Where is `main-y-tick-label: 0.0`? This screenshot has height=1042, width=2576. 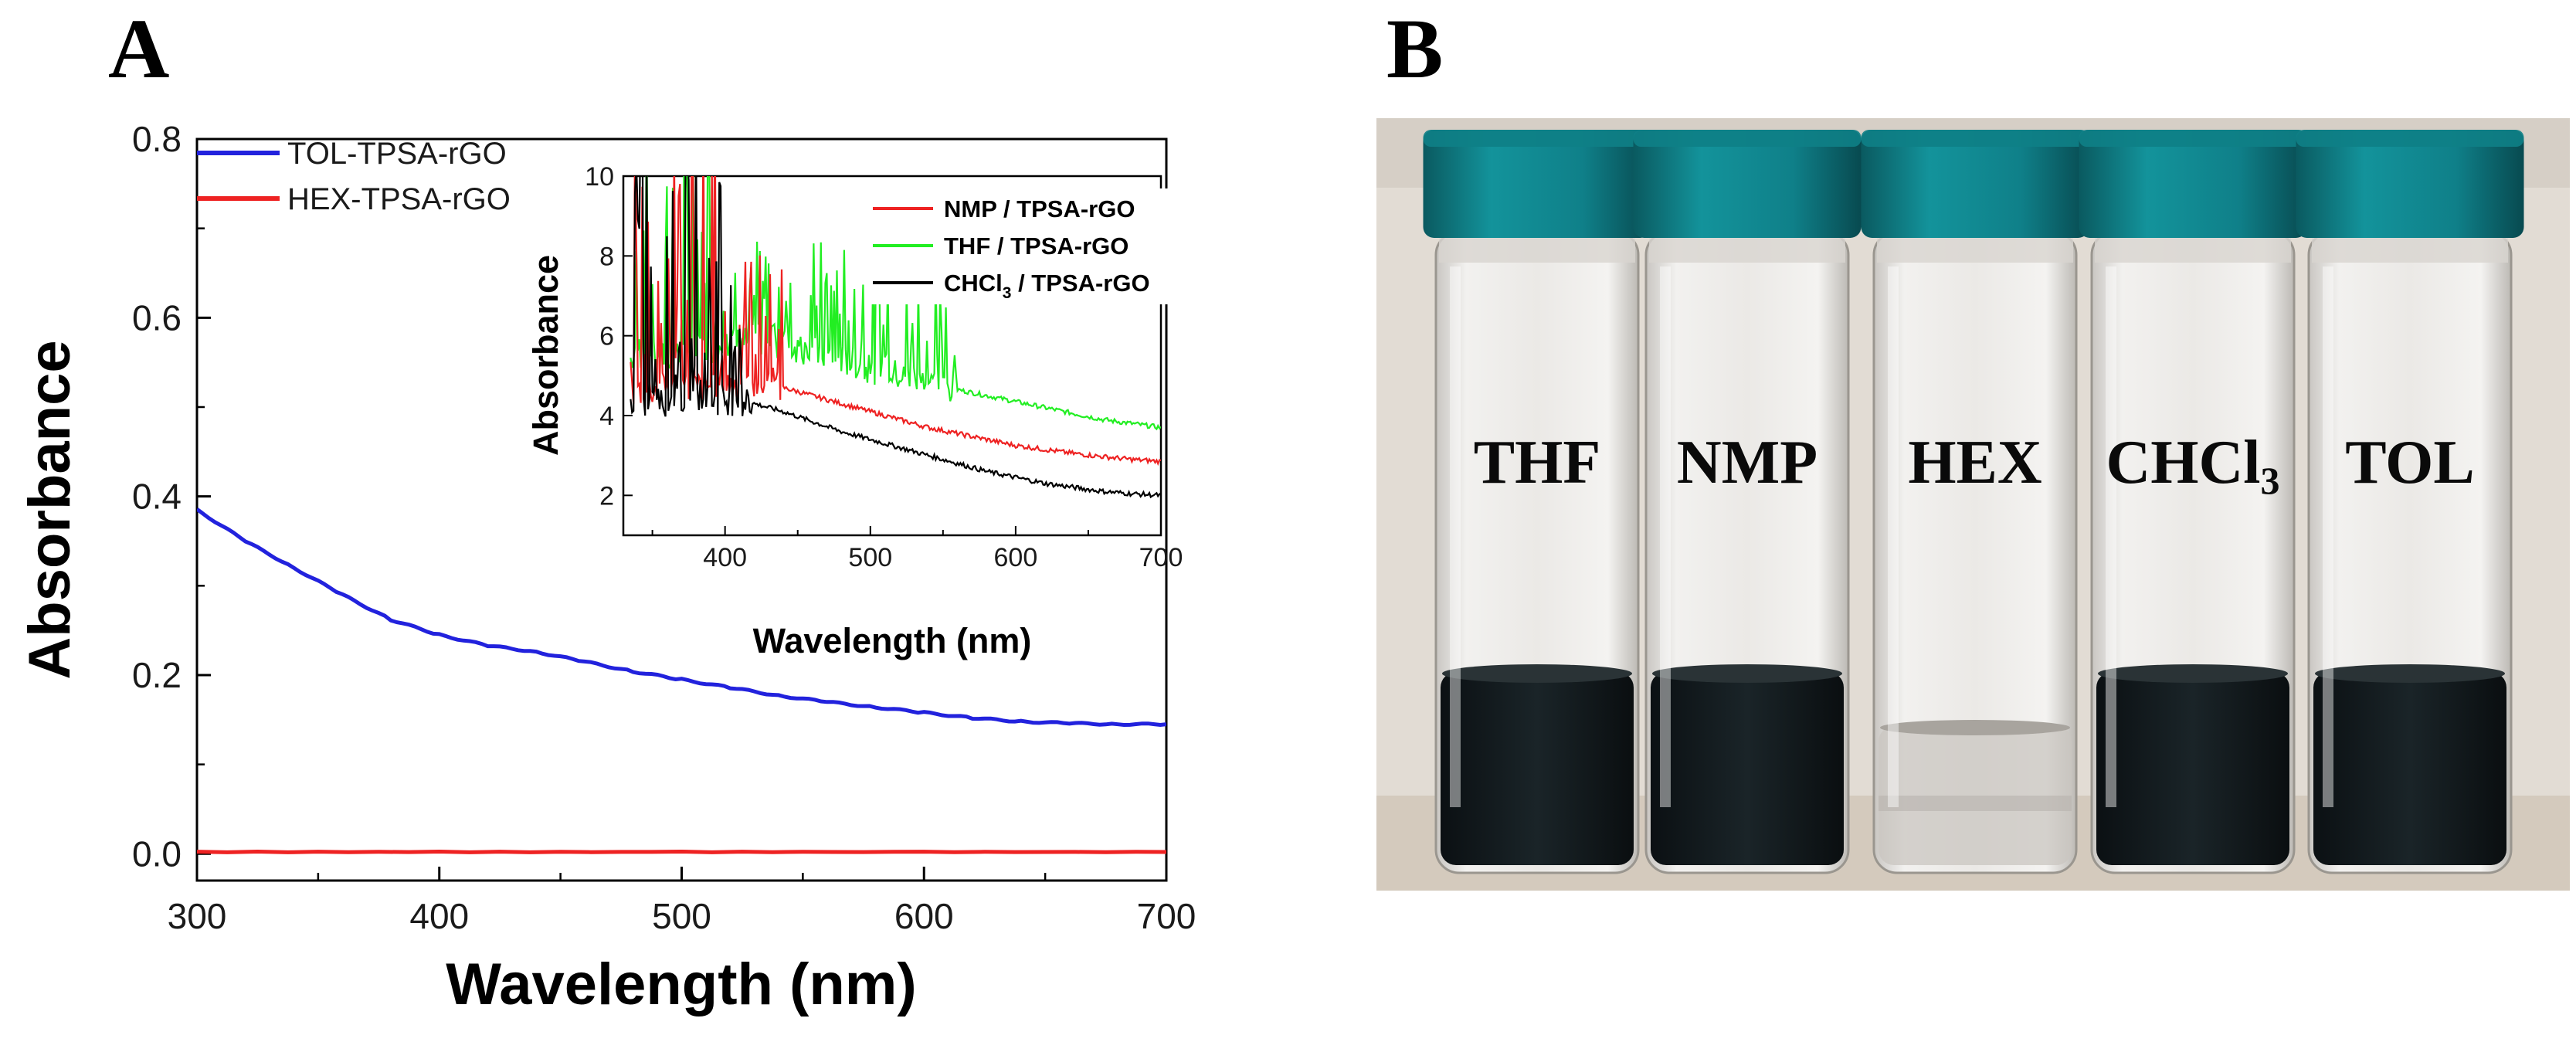 main-y-tick-label: 0.0 is located at coordinates (157, 854).